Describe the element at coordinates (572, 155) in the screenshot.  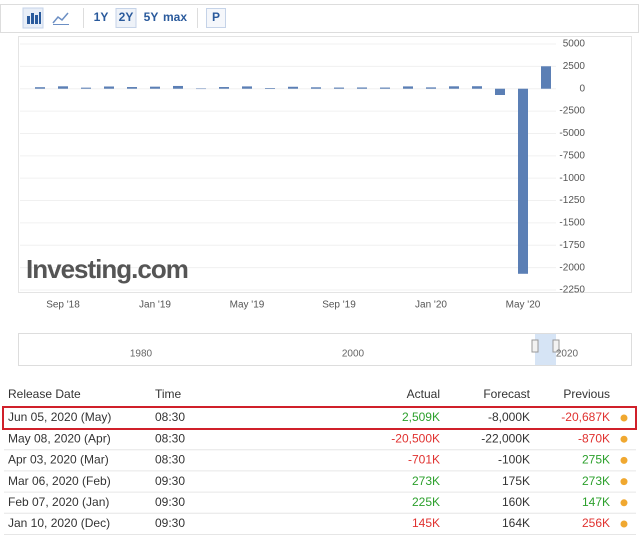
I see `y-tick-label: -7500` at that location.